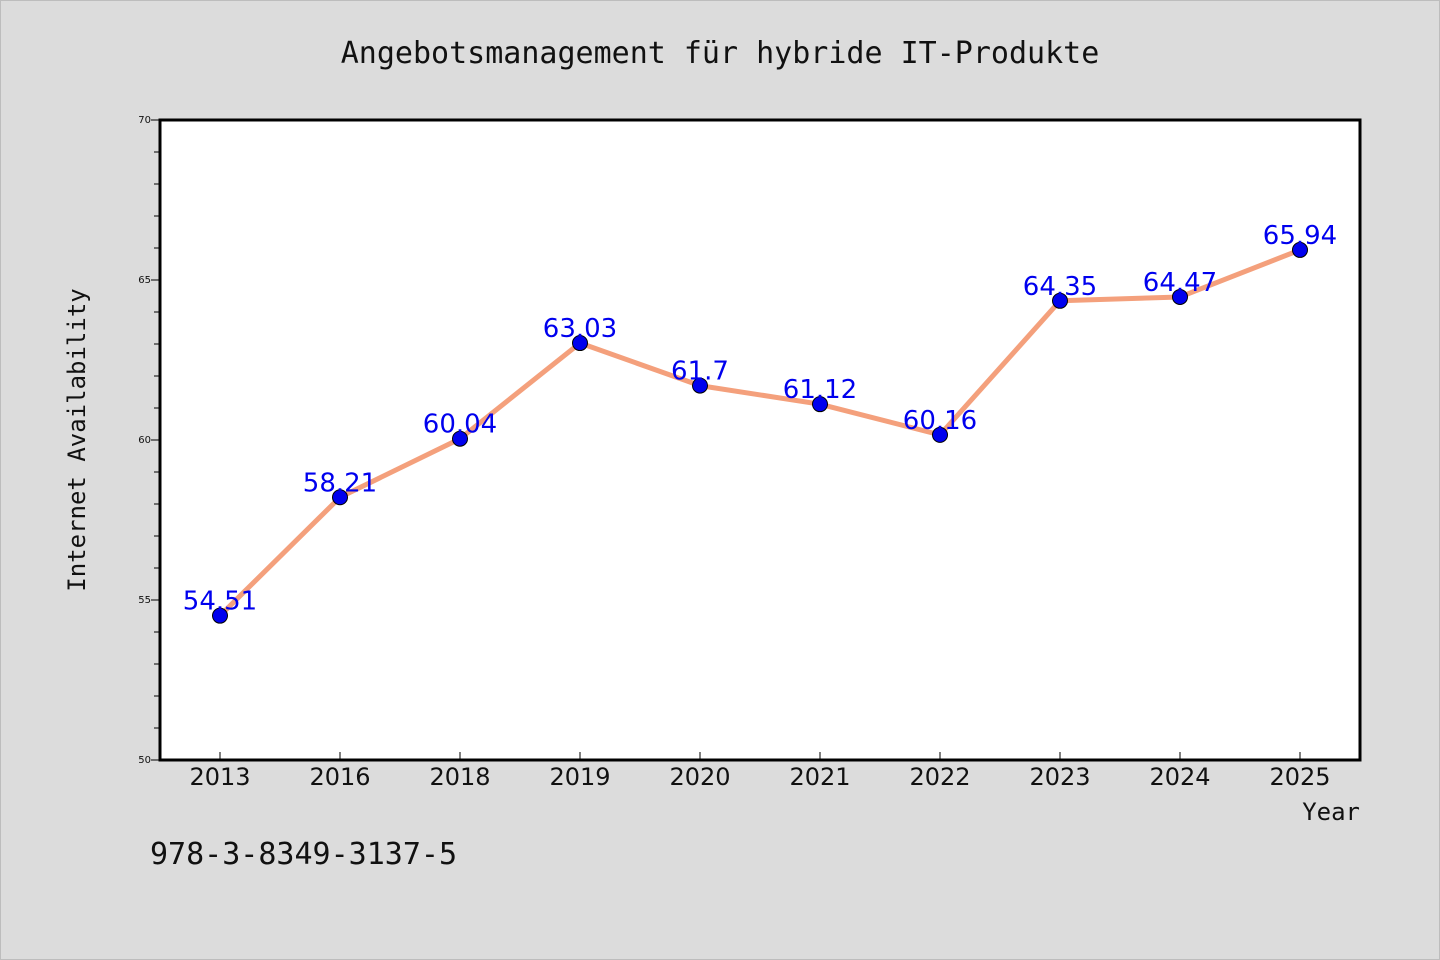  Describe the element at coordinates (1060, 287) in the screenshot. I see `data-label-2023: 64.35` at that location.